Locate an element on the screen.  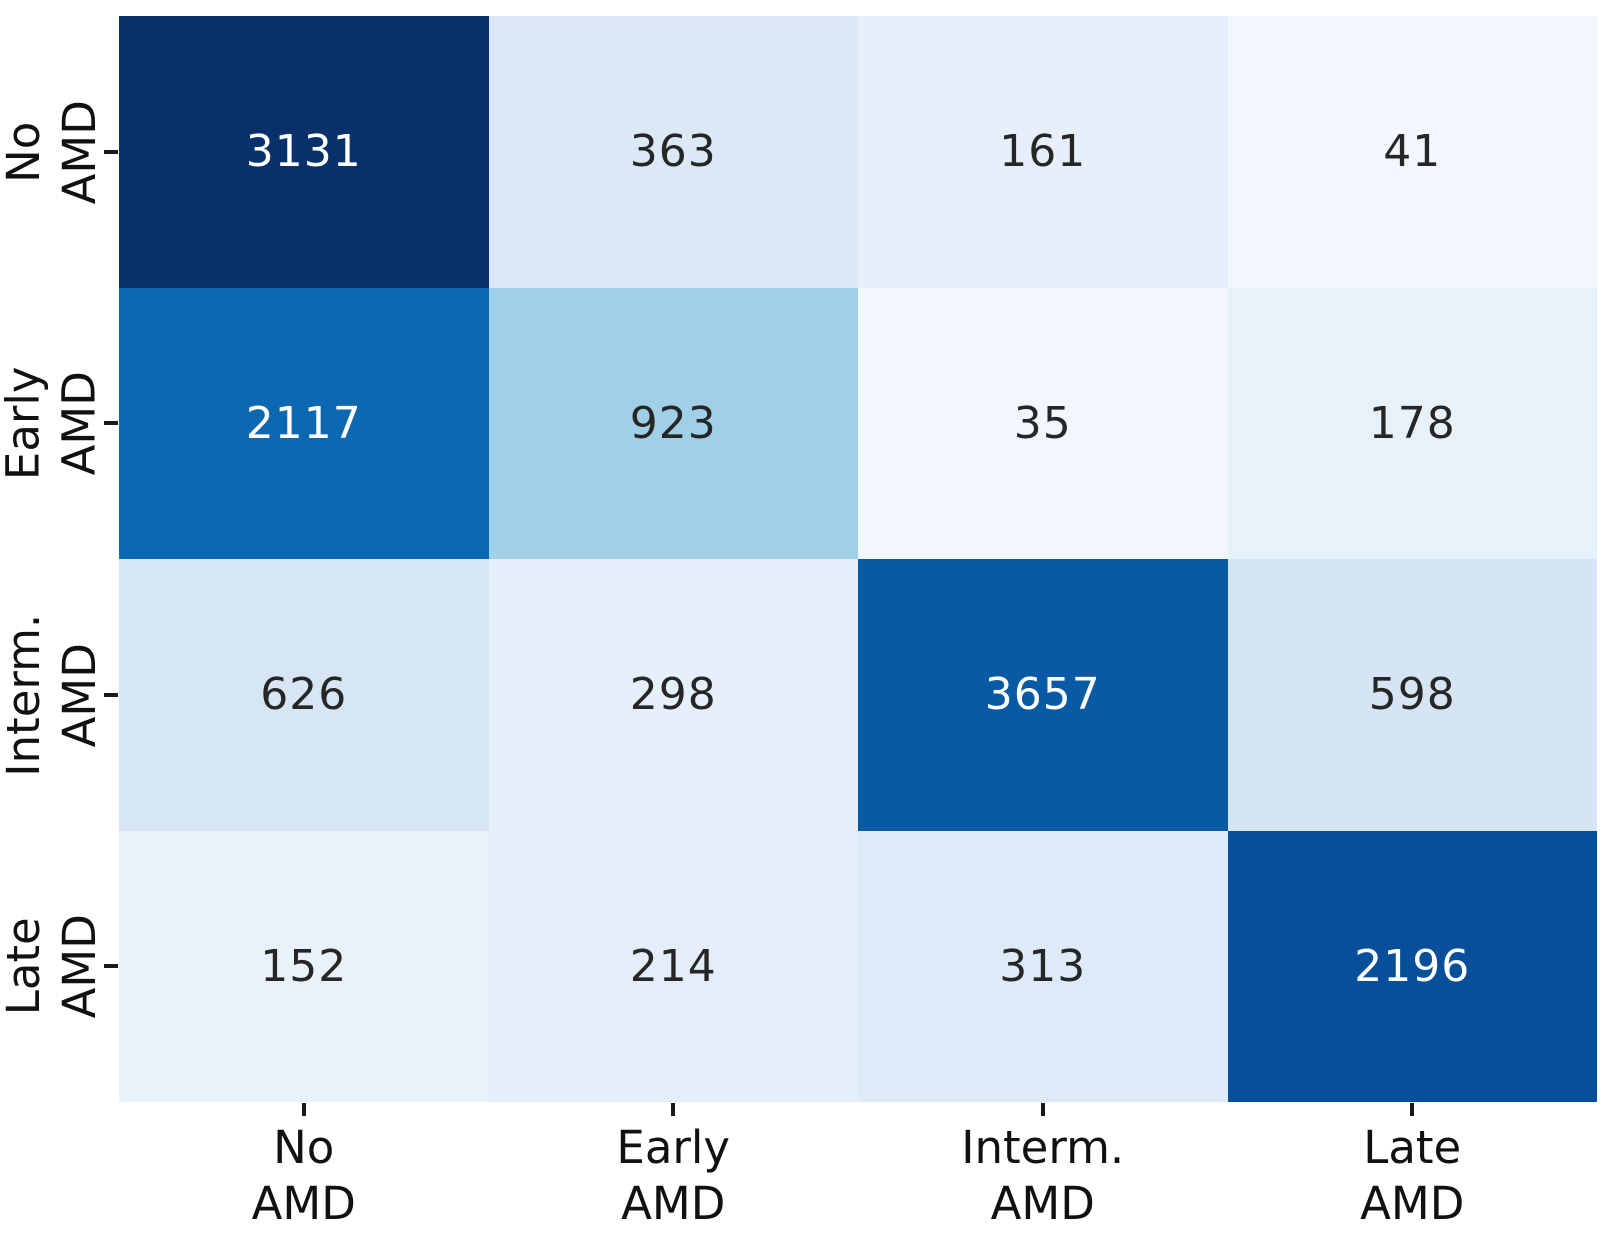
y-tick-label-line: No is located at coordinates (25, 152).